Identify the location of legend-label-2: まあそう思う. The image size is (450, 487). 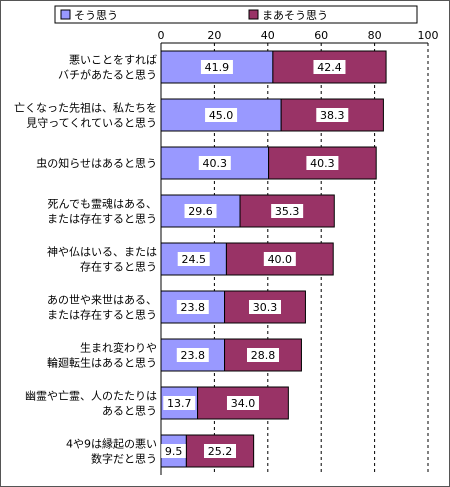
(295, 15).